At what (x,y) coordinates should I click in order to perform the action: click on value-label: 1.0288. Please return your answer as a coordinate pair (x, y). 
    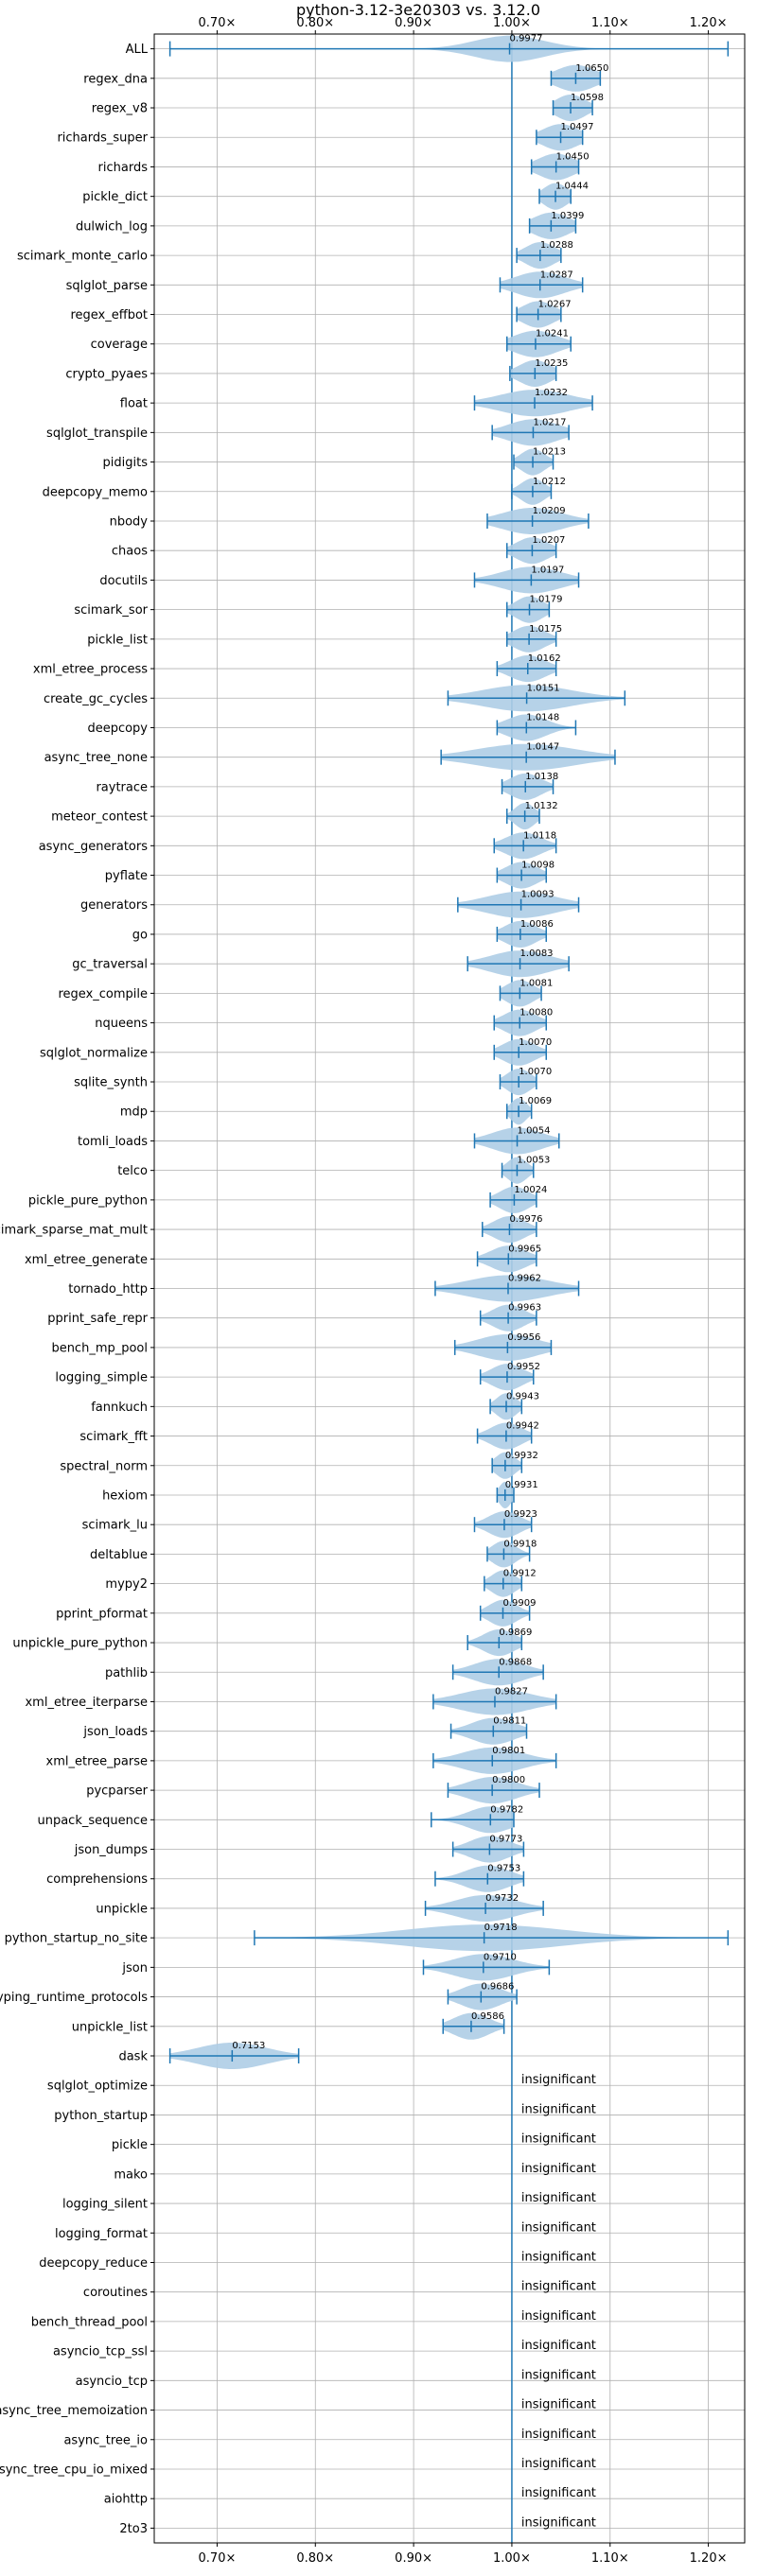
    Looking at the image, I should click on (557, 246).